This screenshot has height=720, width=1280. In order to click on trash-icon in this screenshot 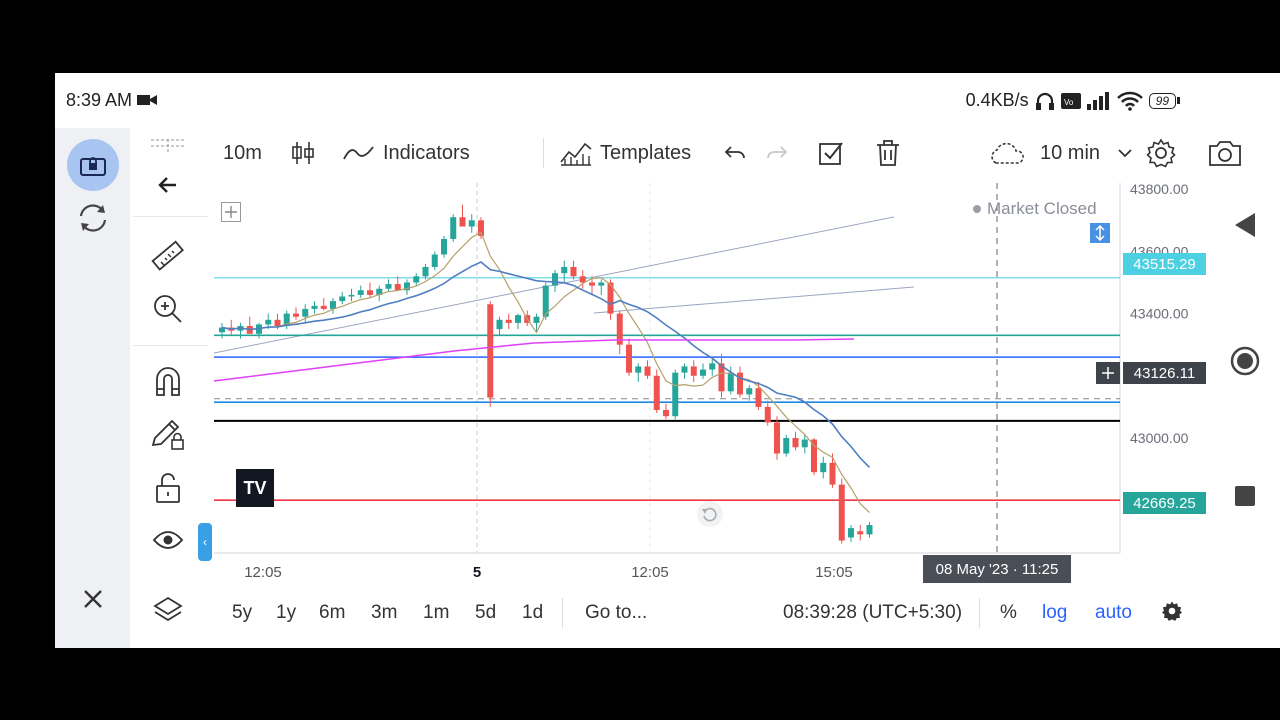, I will do `click(888, 153)`.